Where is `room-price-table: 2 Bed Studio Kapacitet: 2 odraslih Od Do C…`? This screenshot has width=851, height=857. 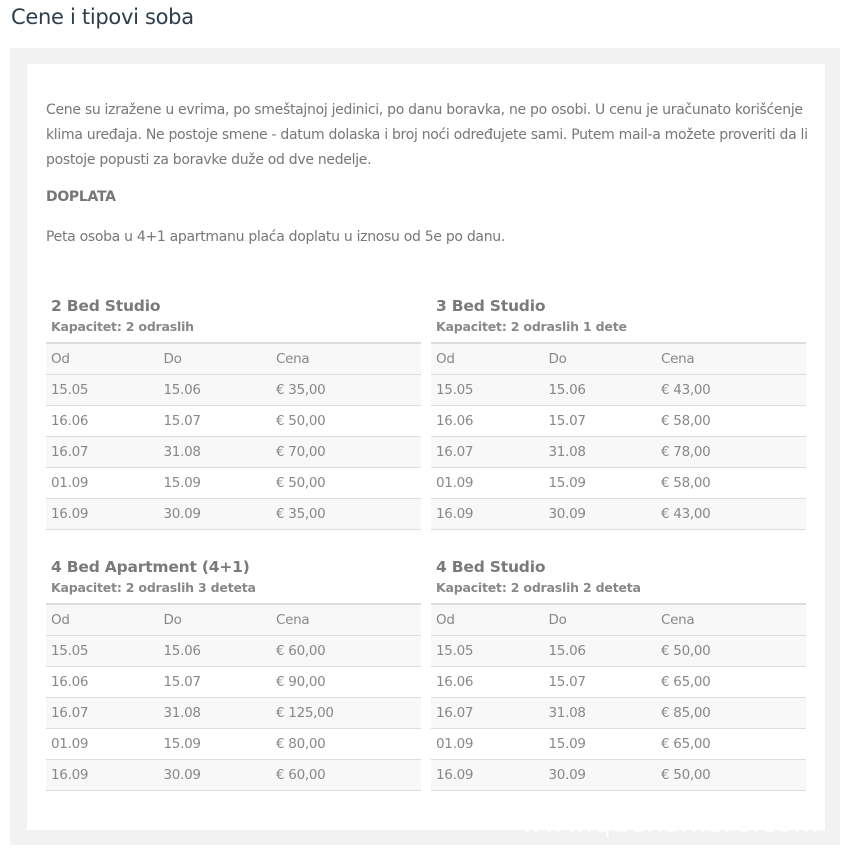 room-price-table: 2 Bed Studio Kapacitet: 2 odraslih Od Do C… is located at coordinates (233, 412).